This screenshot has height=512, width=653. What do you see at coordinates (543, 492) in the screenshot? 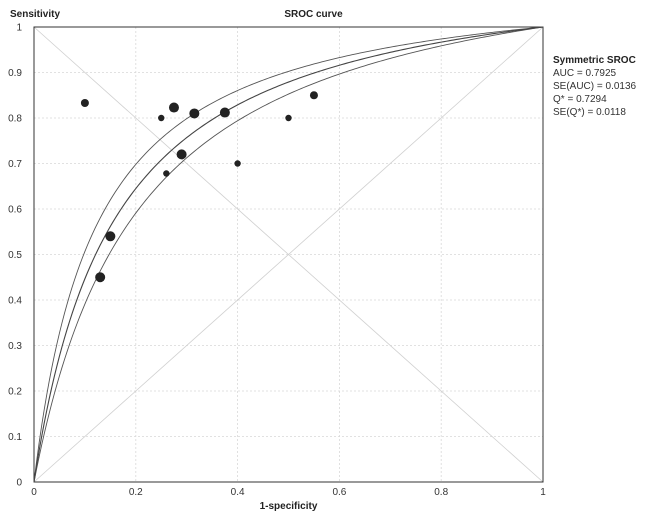
I see `x-tick-label: 1` at bounding box center [543, 492].